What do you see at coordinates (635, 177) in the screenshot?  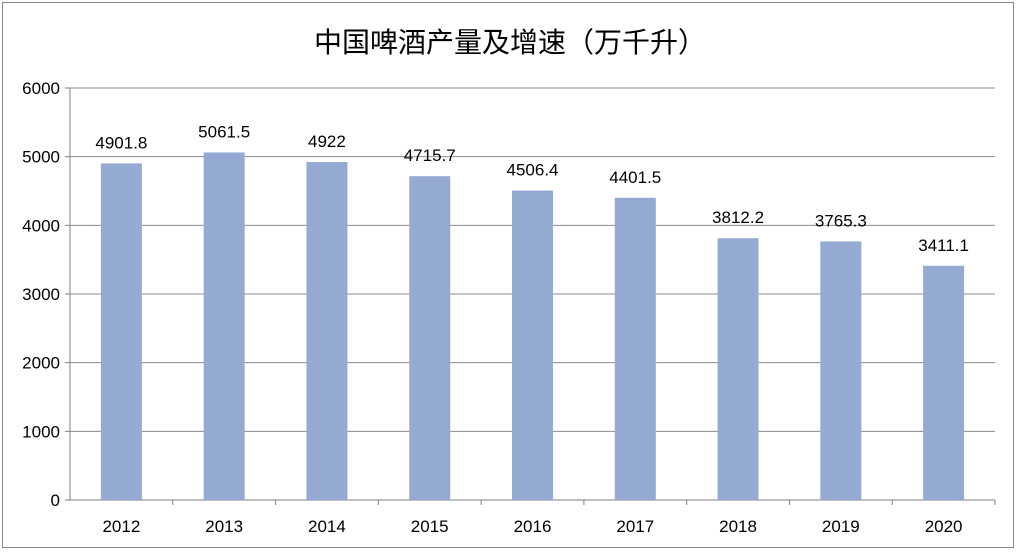 I see `data-label-2017: 4401.5` at bounding box center [635, 177].